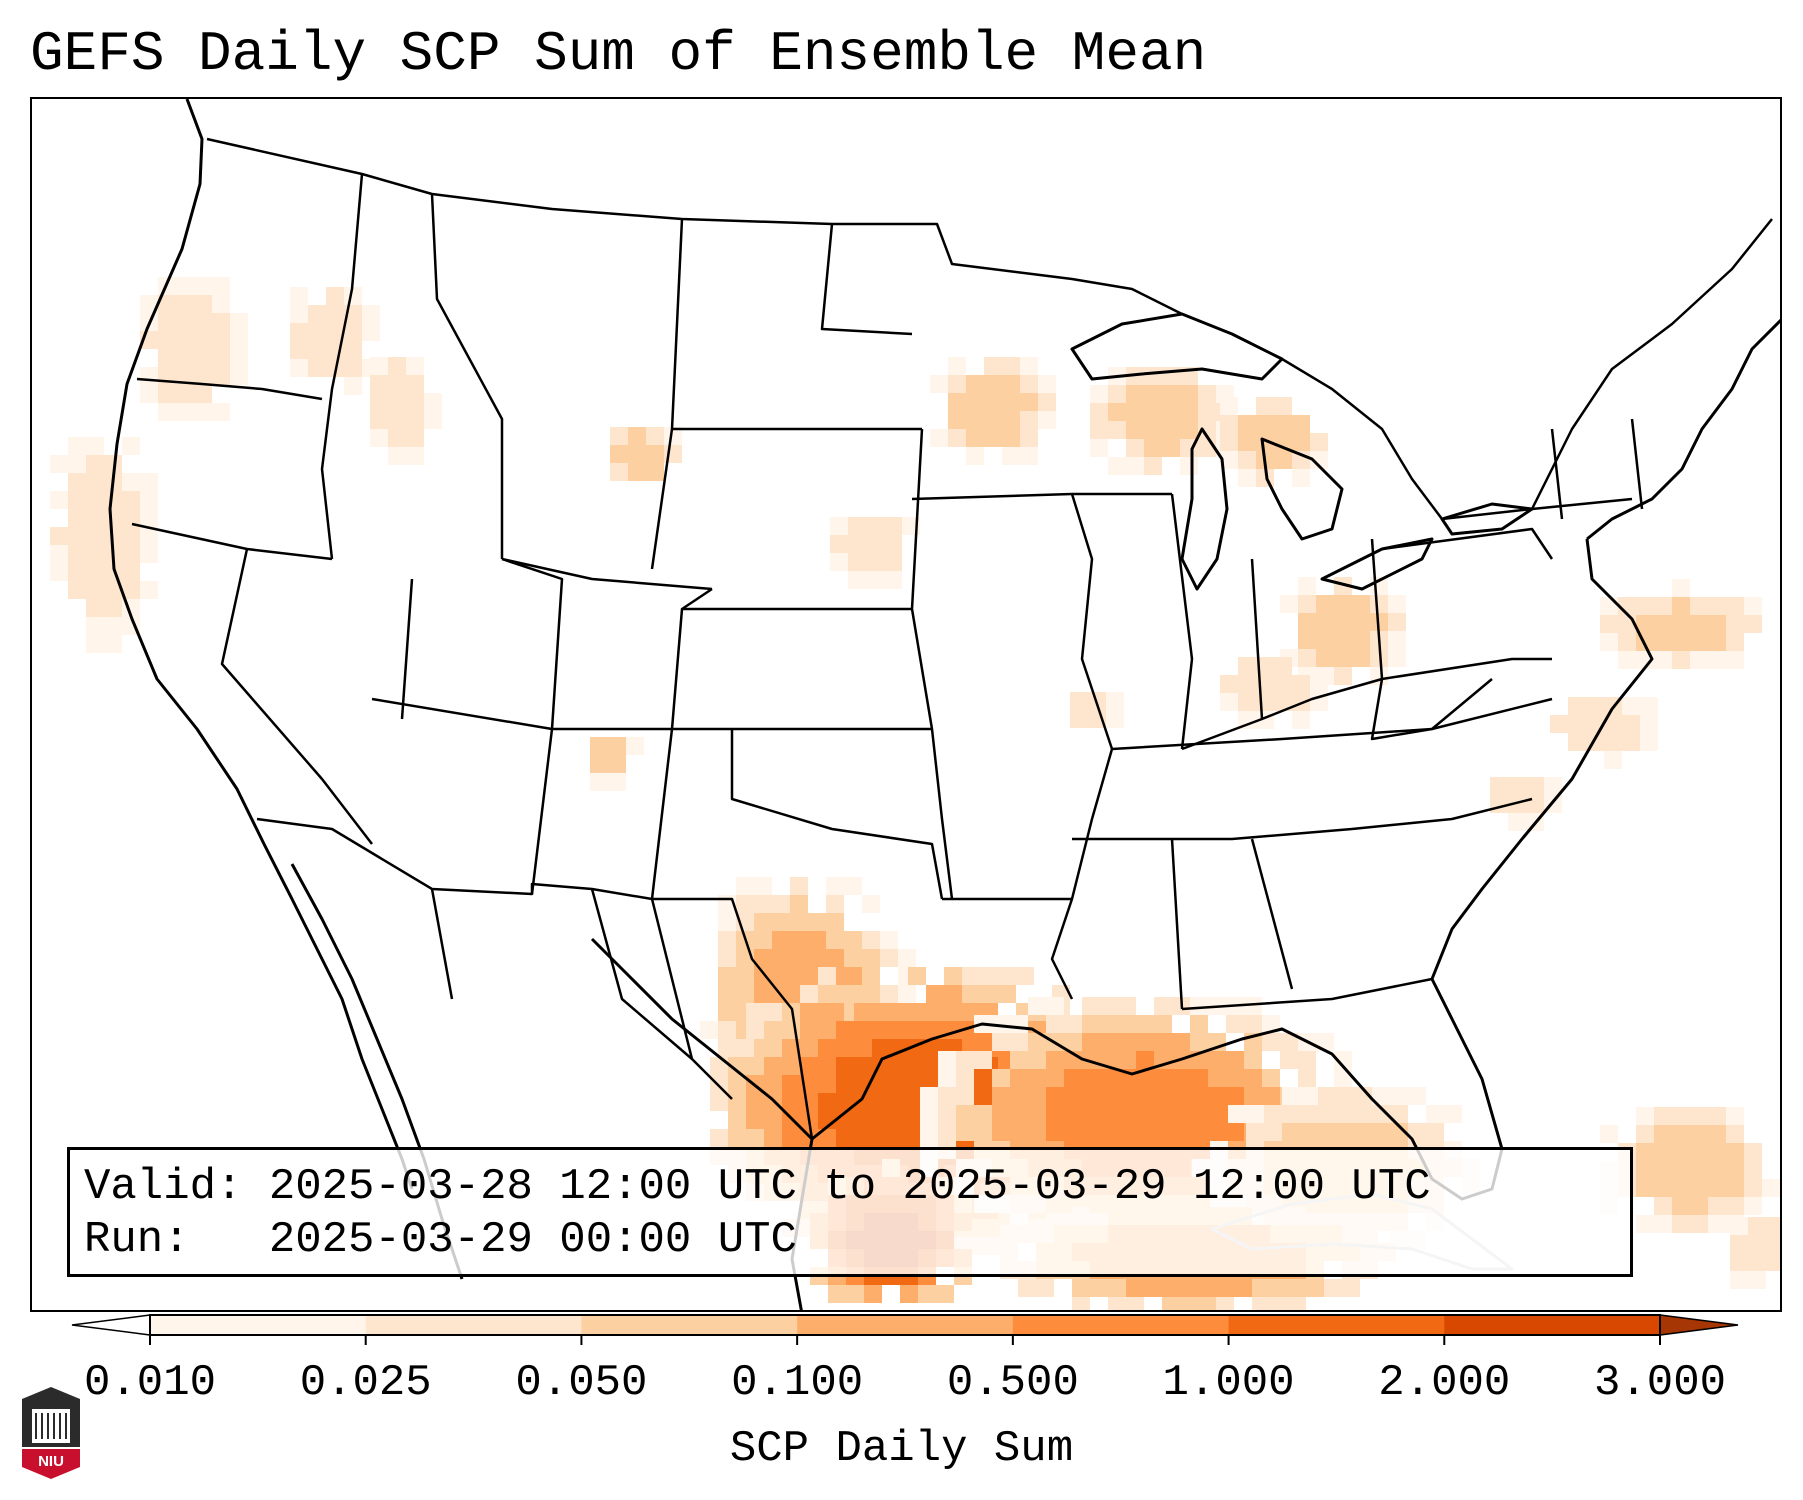 This screenshot has height=1500, width=1803. Describe the element at coordinates (1257, 639) in the screenshot. I see `in-oh-border` at that location.